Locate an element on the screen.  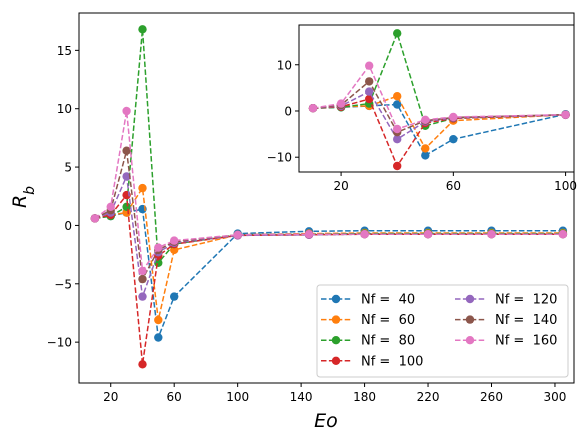
legend-label: Nf = 100 is located at coordinates (392, 361).